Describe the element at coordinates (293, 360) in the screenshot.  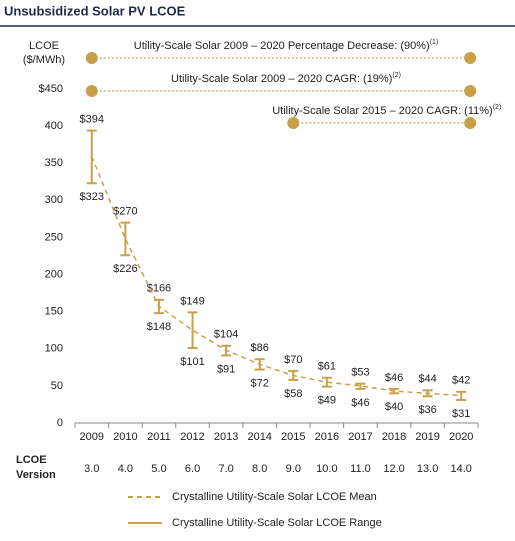
I see `high-label: $70` at that location.